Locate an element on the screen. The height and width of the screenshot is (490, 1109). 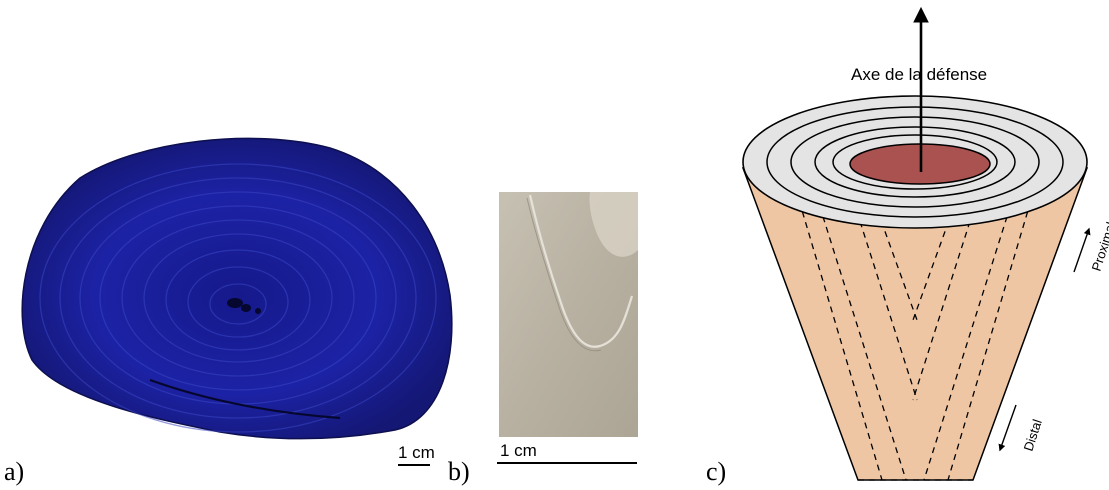
top-face is located at coordinates (915, 162).